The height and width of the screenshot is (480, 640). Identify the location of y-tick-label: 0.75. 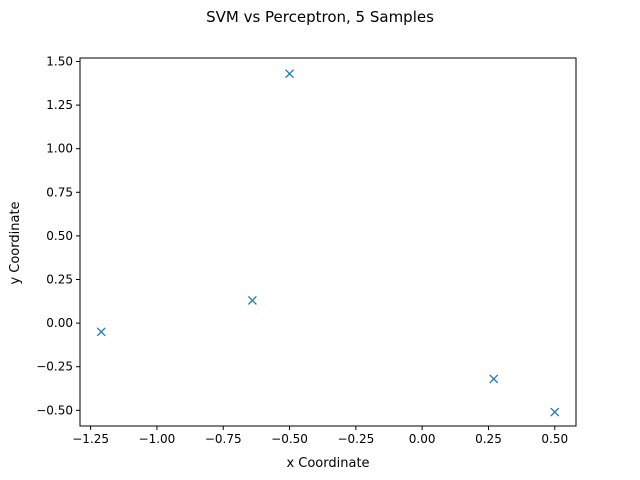
(59, 192).